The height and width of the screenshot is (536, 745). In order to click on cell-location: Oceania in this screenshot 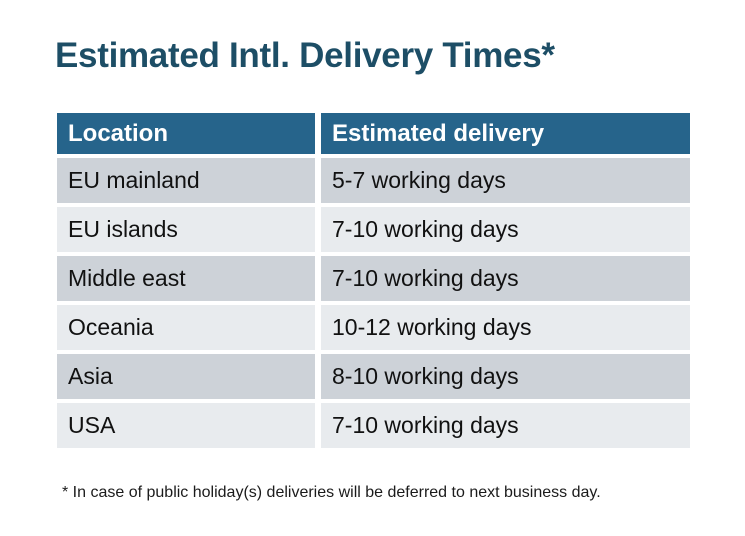, I will do `click(186, 327)`.